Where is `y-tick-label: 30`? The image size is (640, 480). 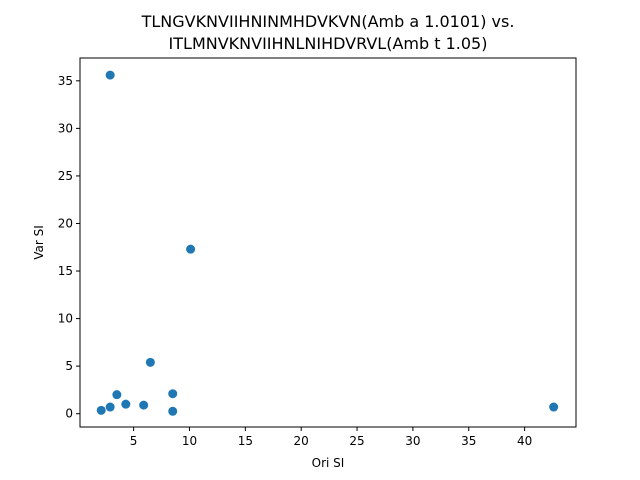 y-tick-label: 30 is located at coordinates (65, 128).